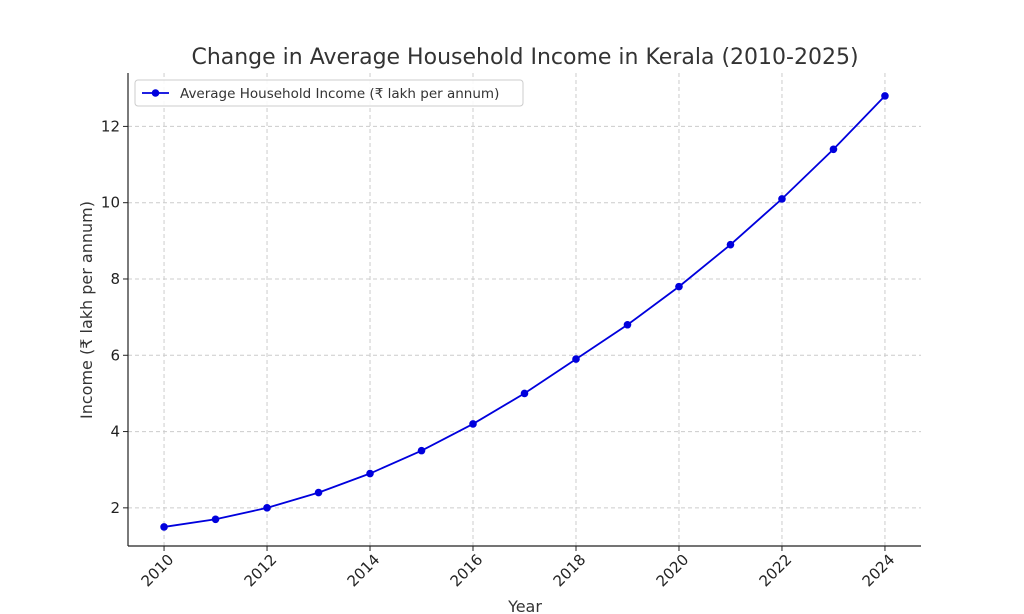 Image resolution: width=1024 pixels, height=614 pixels. What do you see at coordinates (776, 571) in the screenshot?
I see `x-tick-label-2022: 2022` at bounding box center [776, 571].